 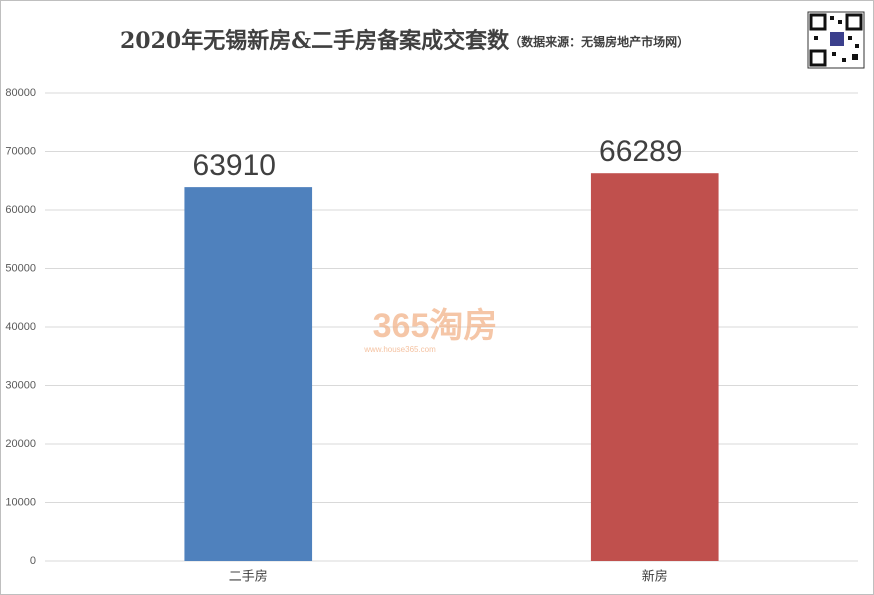 What do you see at coordinates (315, 41) in the screenshot?
I see `chart-title: 2020年无锡新房&二手房备案成交套数` at bounding box center [315, 41].